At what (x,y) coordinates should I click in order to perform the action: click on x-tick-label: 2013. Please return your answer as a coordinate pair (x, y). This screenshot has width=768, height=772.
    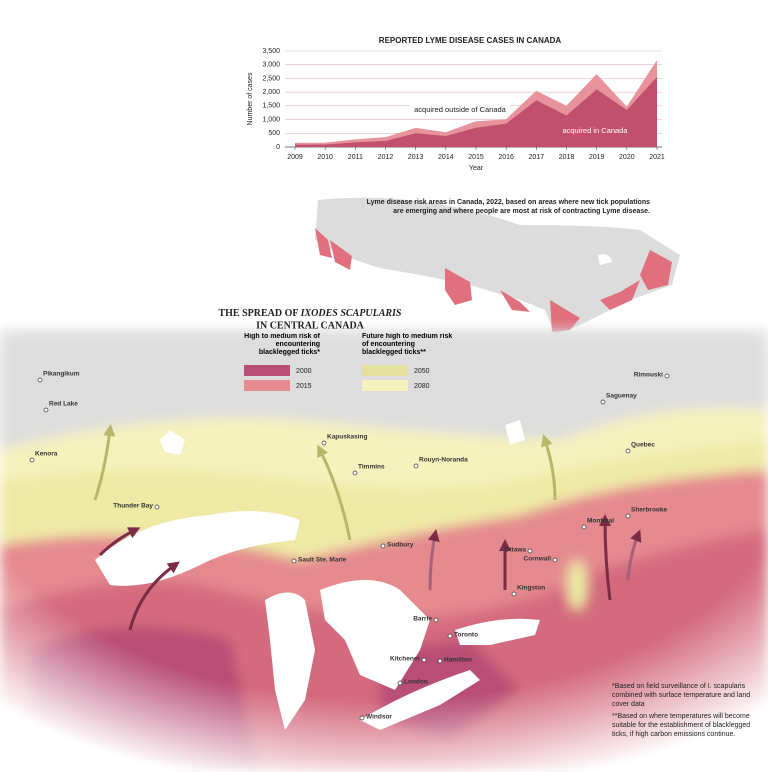
    Looking at the image, I should click on (416, 157).